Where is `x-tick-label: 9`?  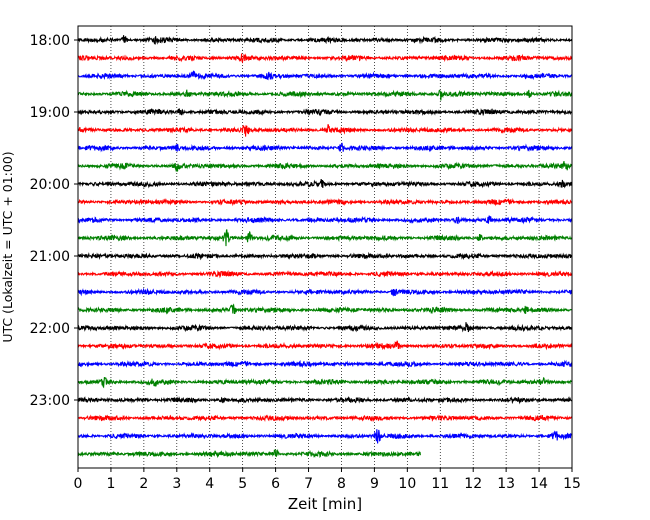
x-tick-label: 9 is located at coordinates (374, 484).